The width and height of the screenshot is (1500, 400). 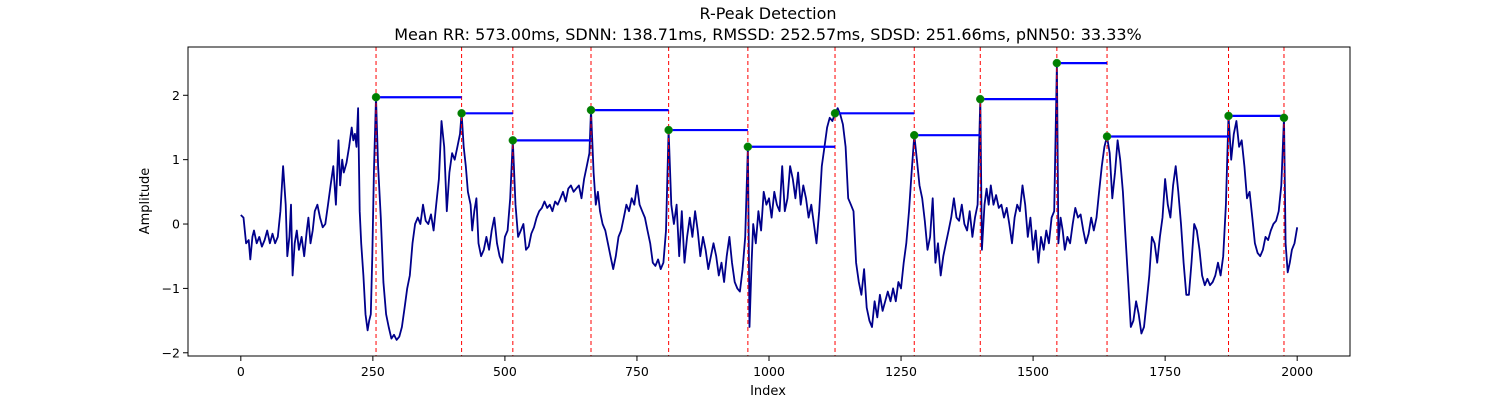 What do you see at coordinates (171, 352) in the screenshot?
I see `y-tick-label: −2` at bounding box center [171, 352].